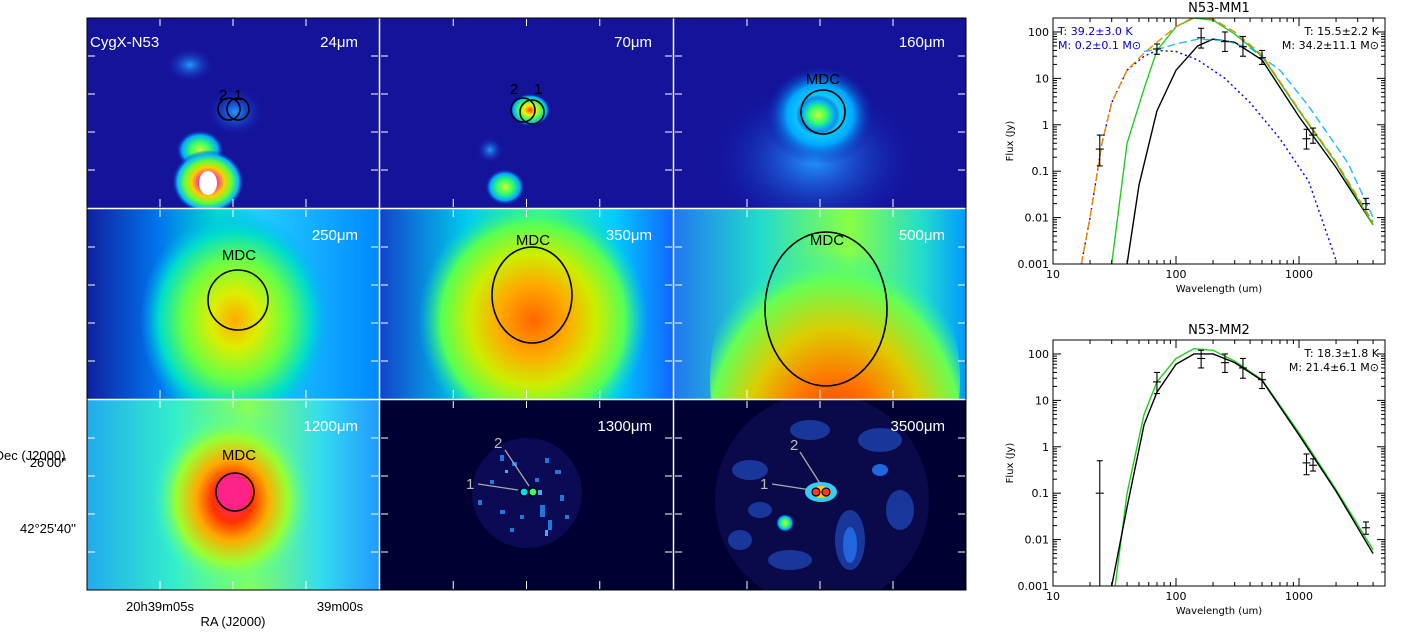  I want to click on ticklabel-text: Dec (J2000), so click(32, 455).